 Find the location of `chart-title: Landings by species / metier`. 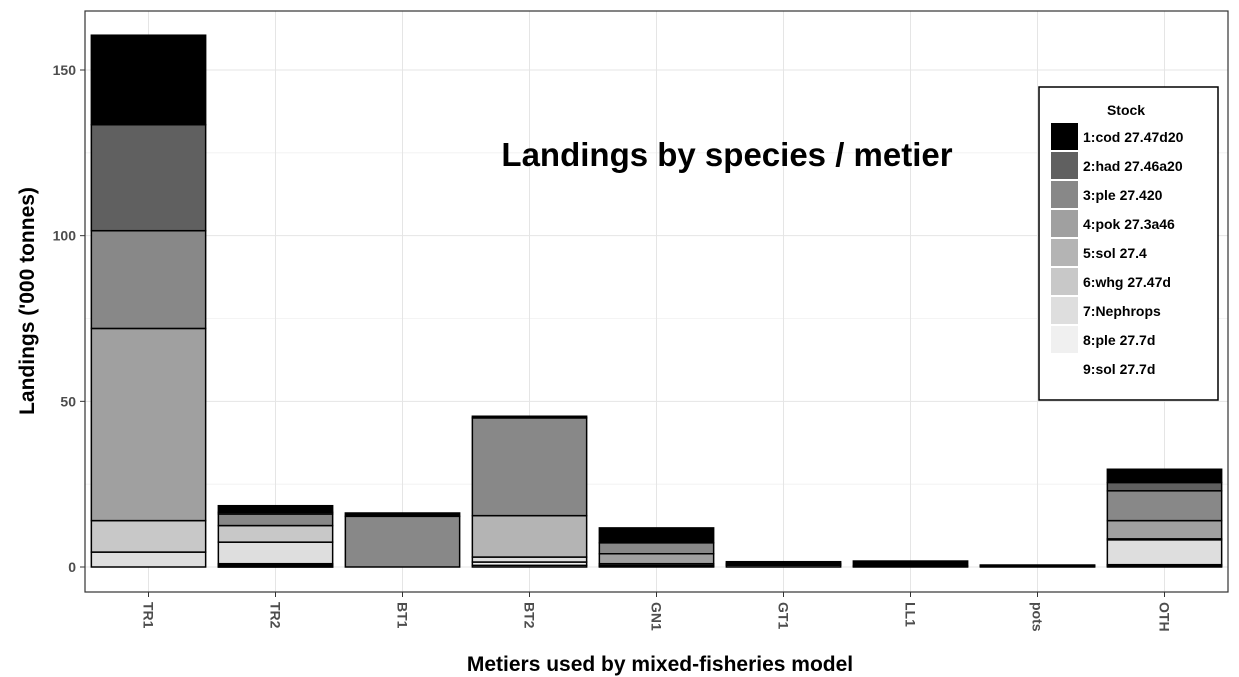

chart-title: Landings by species / metier is located at coordinates (726, 154).